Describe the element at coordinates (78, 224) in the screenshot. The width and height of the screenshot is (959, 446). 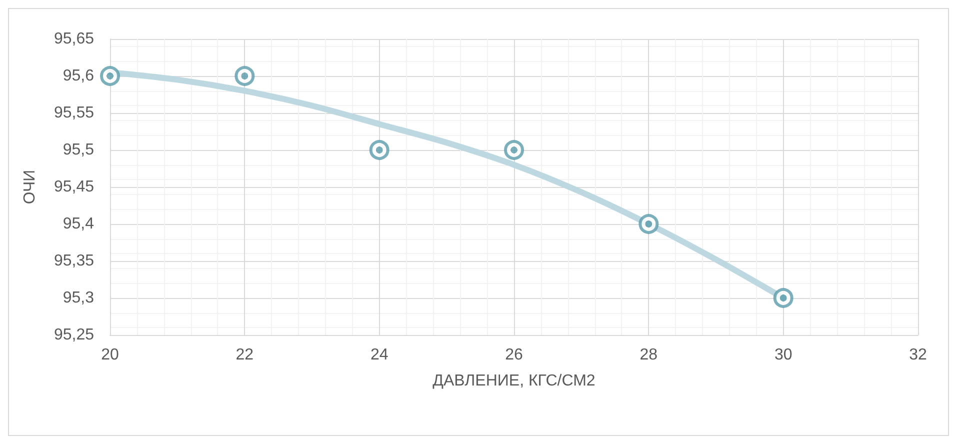
I see `y-tick-label: 95,4` at that location.